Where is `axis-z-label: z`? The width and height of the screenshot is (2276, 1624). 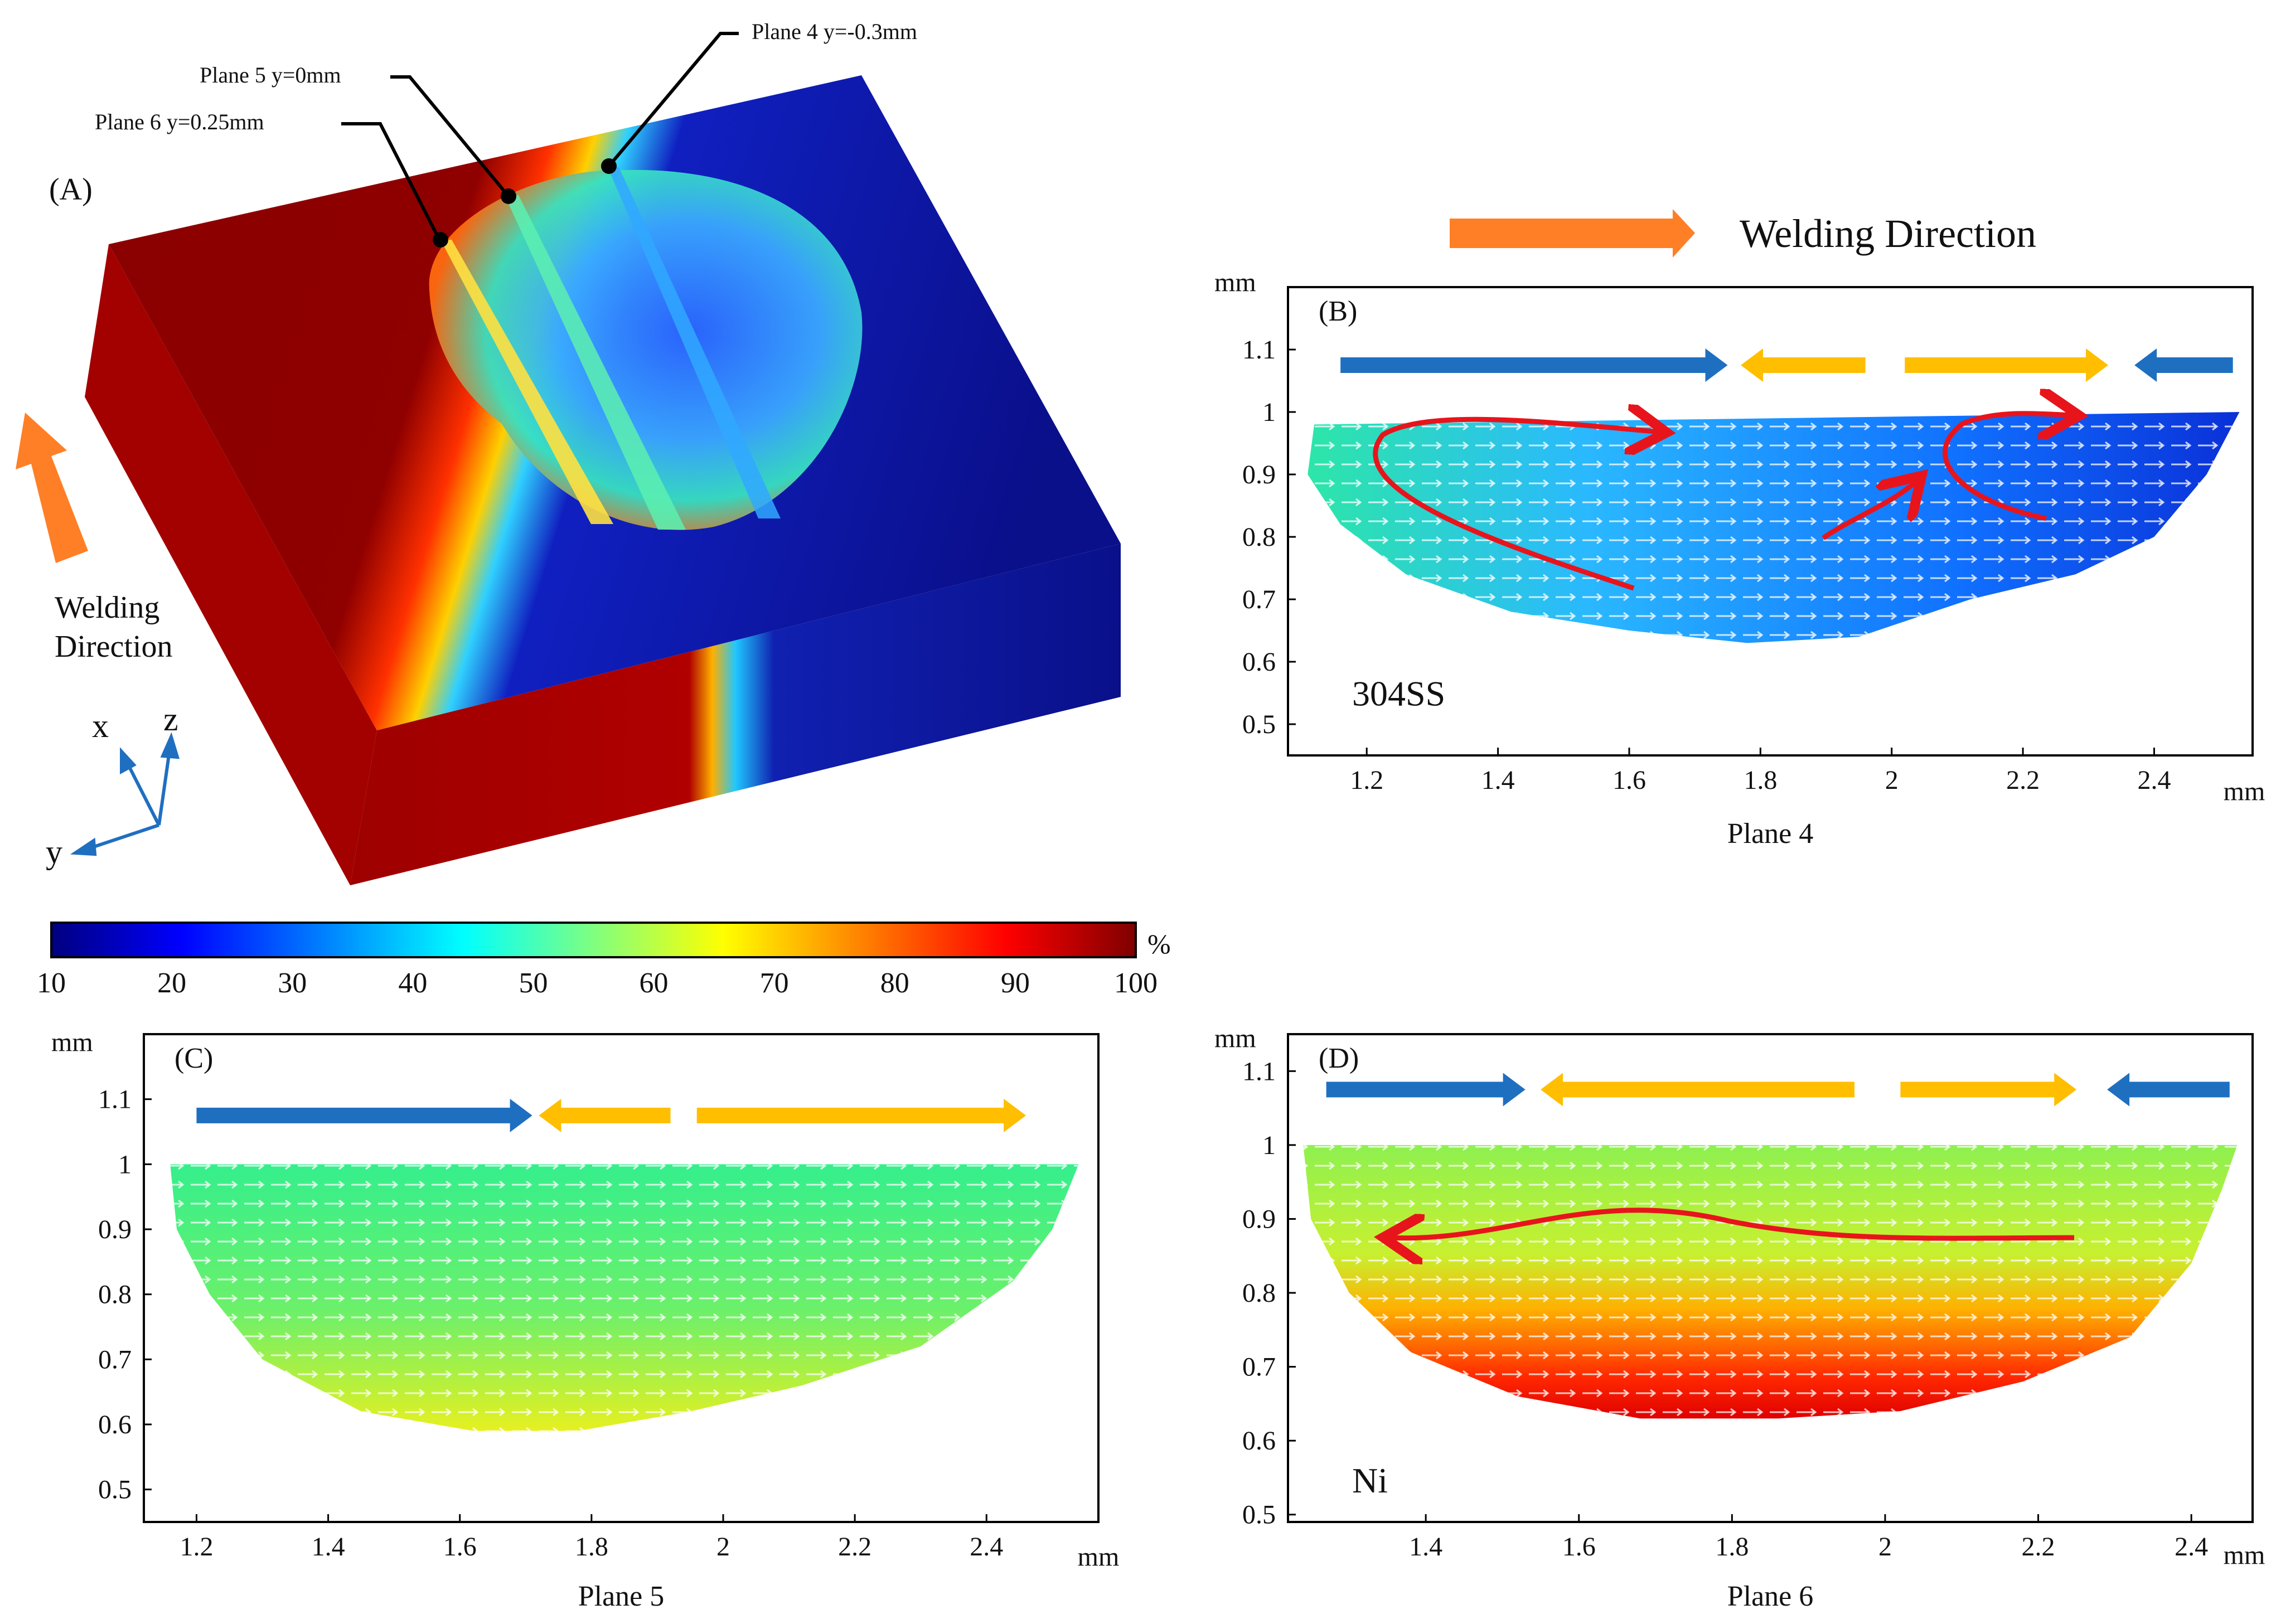 axis-z-label: z is located at coordinates (170, 720).